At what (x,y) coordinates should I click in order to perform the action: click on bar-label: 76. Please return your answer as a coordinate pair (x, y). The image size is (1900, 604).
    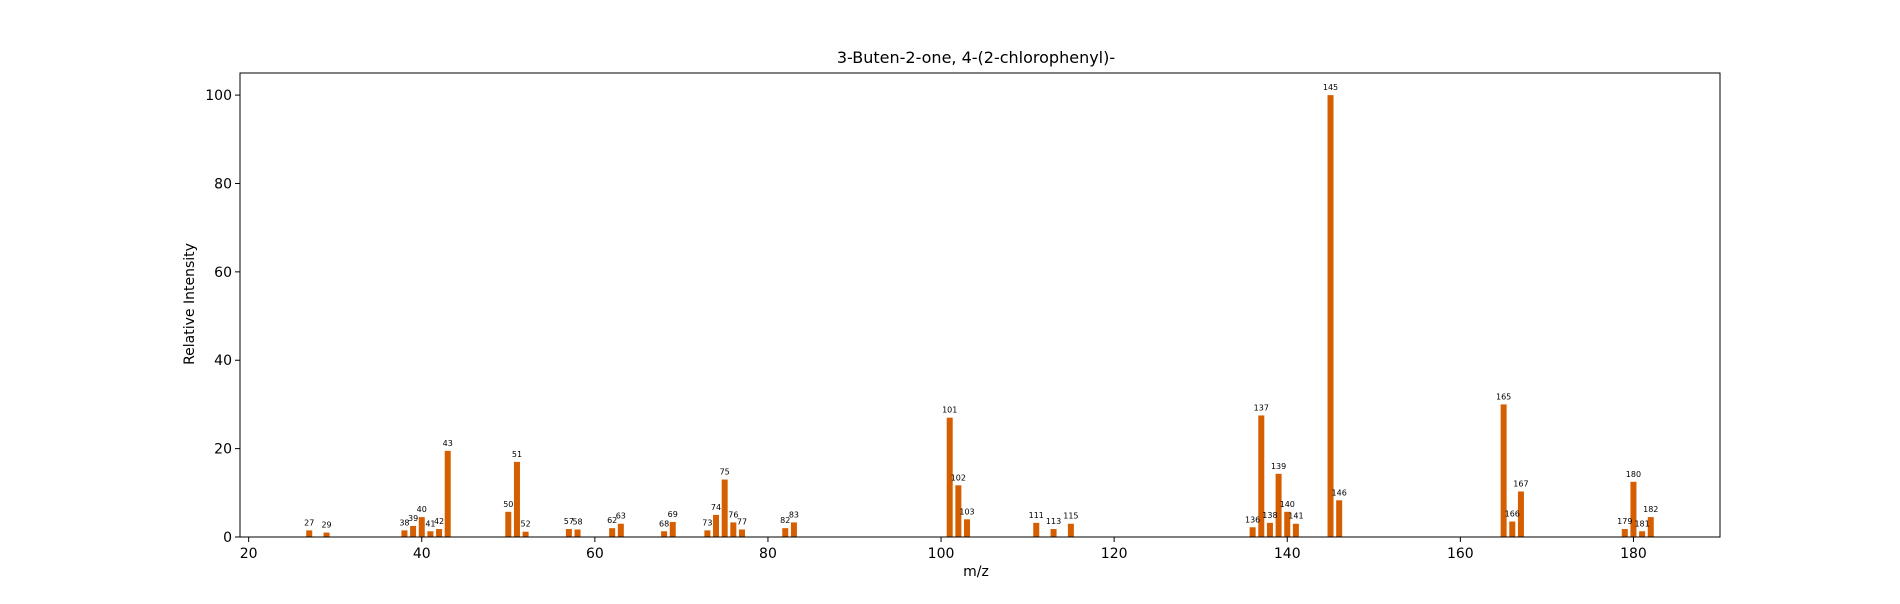
    Looking at the image, I should click on (733, 514).